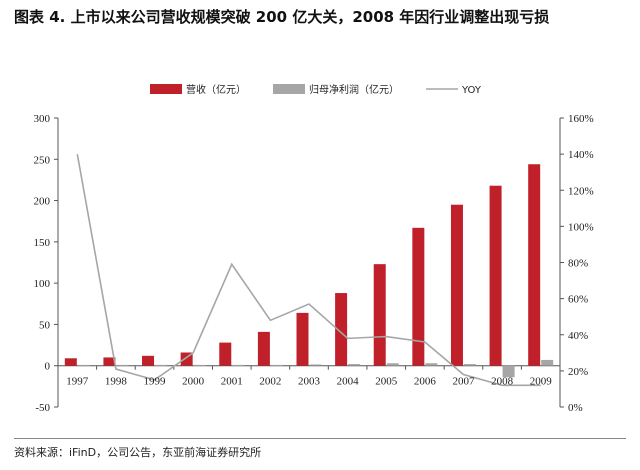  Describe the element at coordinates (138, 452) in the screenshot. I see `source-note: 资料来源：iFinD，公司公告，东亚前海证券研究所` at that location.